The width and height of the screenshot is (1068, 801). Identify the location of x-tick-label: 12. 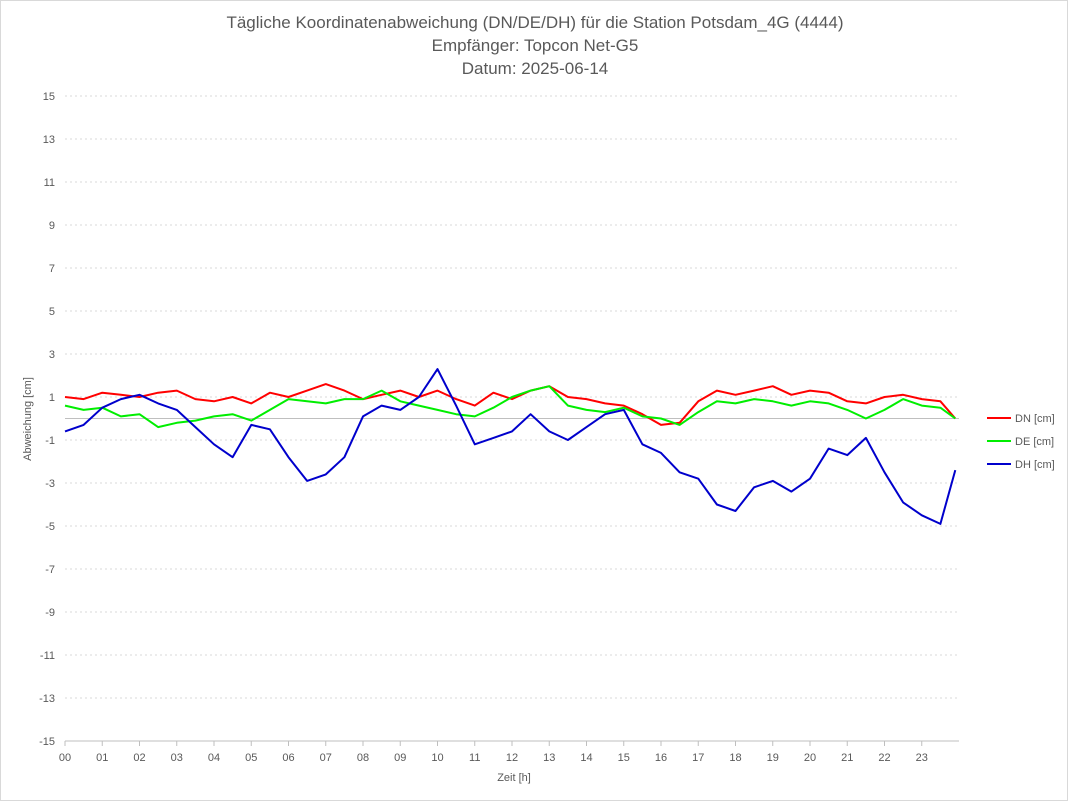
(512, 758).